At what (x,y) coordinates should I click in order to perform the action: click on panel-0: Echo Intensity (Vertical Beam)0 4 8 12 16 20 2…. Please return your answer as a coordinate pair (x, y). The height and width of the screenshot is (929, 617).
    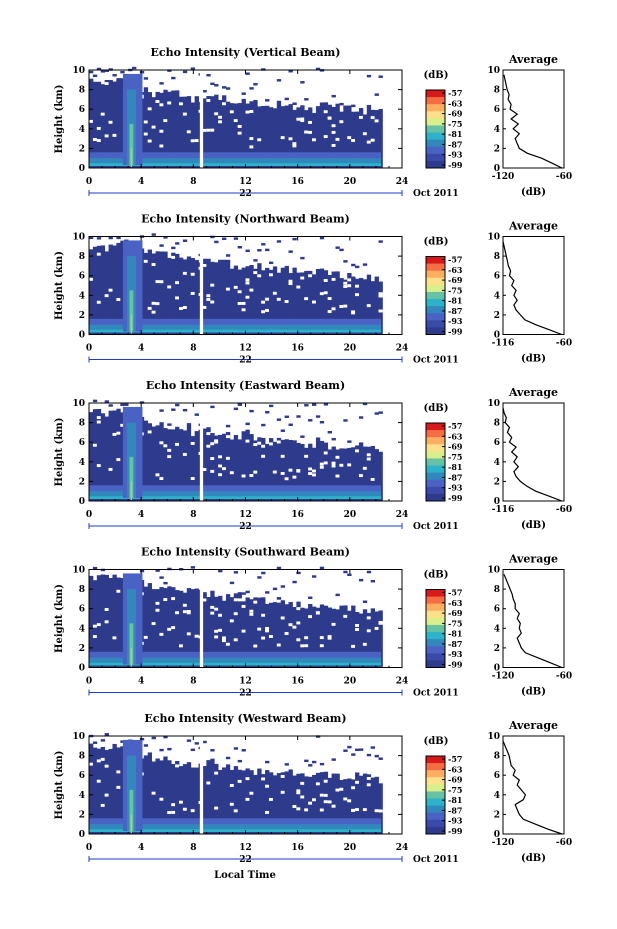
    Looking at the image, I should click on (313, 122).